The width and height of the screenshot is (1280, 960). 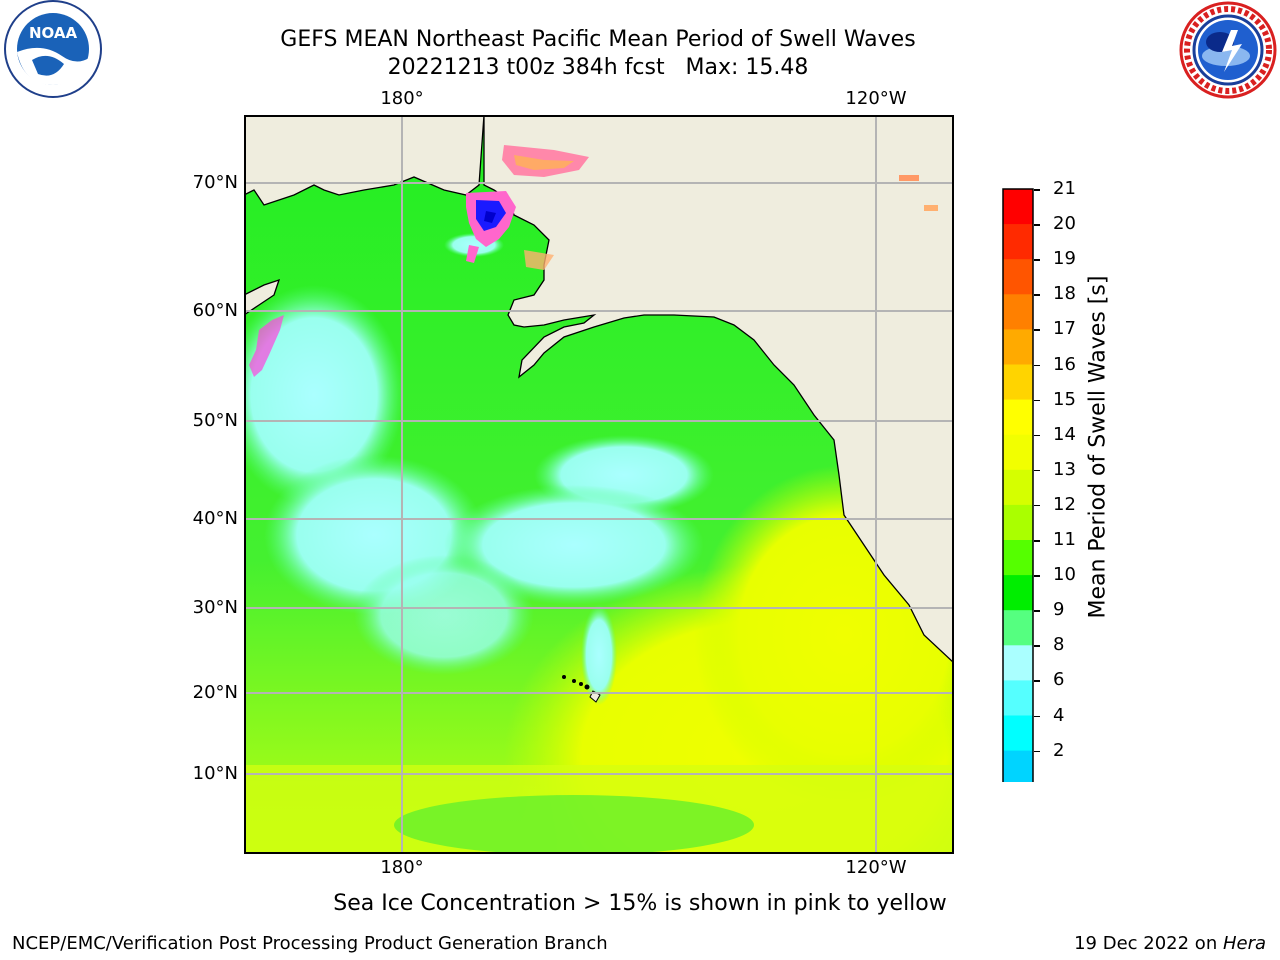 I want to click on colorbar-tick-label: 4, so click(x=1059, y=715).